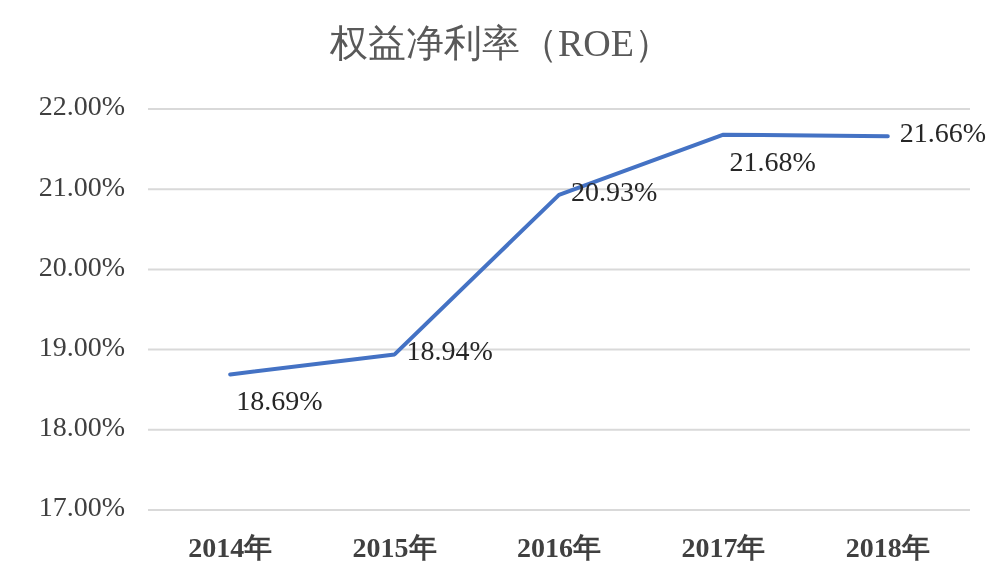 The width and height of the screenshot is (1002, 587). What do you see at coordinates (81, 507) in the screenshot?
I see `y-tick-label: 17.00%` at bounding box center [81, 507].